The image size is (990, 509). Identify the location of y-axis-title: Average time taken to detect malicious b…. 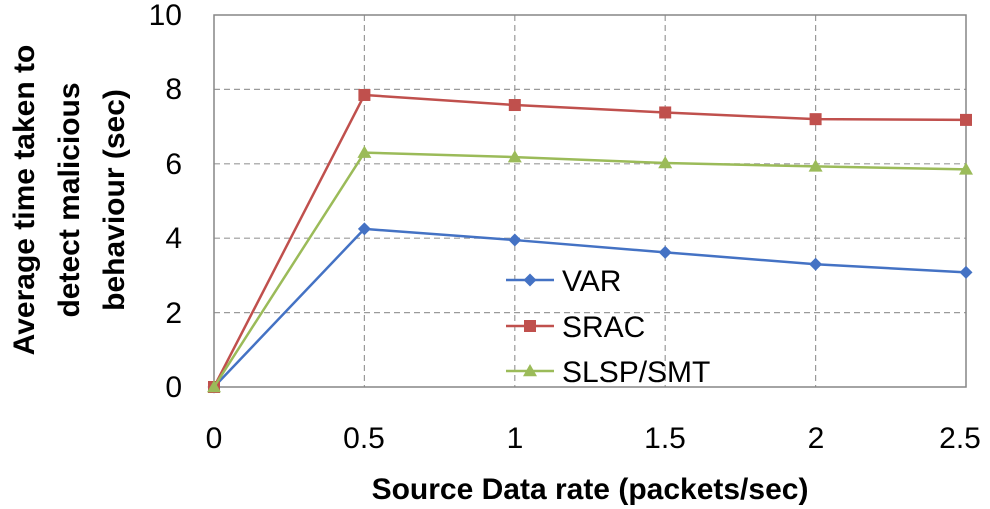
(69, 200).